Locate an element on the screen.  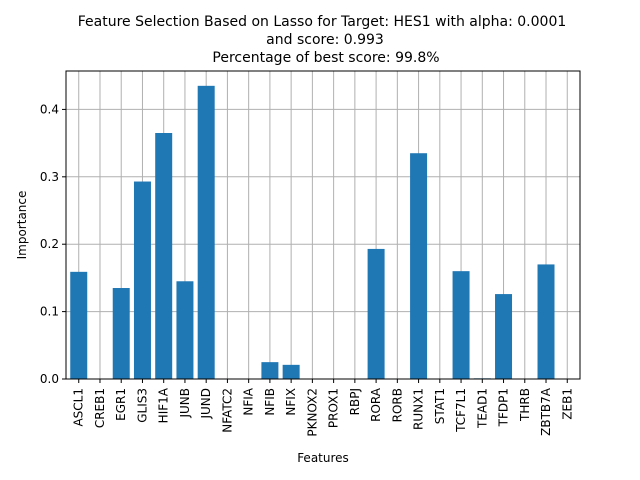
bar-rora is located at coordinates (376, 313).